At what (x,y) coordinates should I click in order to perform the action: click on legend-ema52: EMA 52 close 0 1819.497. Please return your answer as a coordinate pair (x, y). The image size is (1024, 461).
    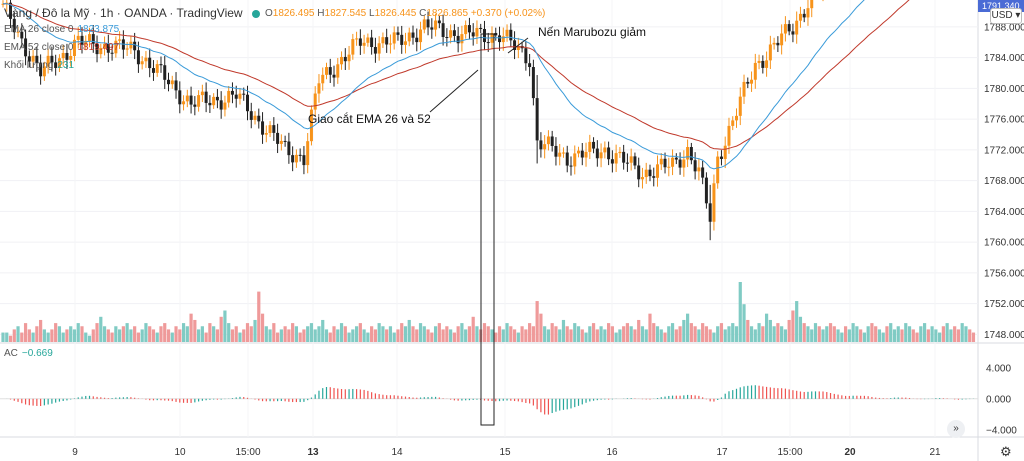
    Looking at the image, I should click on (62, 47).